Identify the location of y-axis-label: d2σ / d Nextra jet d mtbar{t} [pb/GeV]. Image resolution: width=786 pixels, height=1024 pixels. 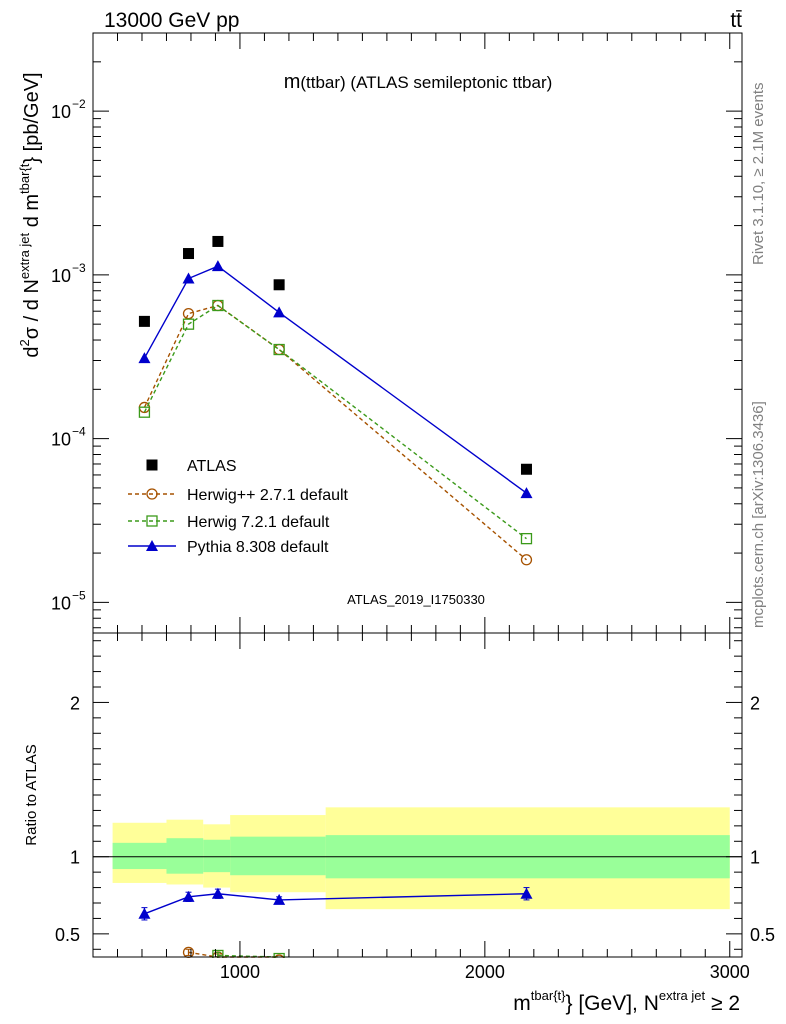
(30, 214).